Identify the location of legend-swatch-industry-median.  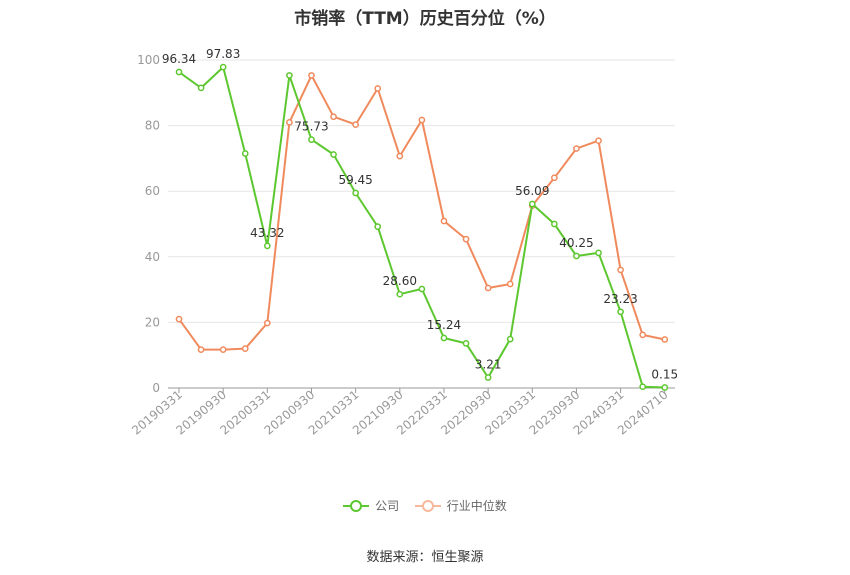
(427, 505).